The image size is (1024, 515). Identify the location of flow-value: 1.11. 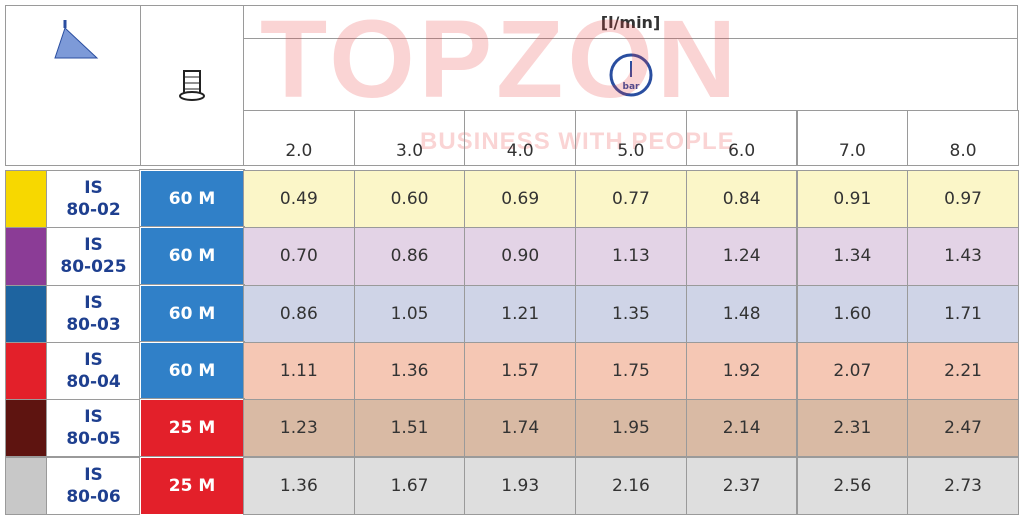
(299, 371).